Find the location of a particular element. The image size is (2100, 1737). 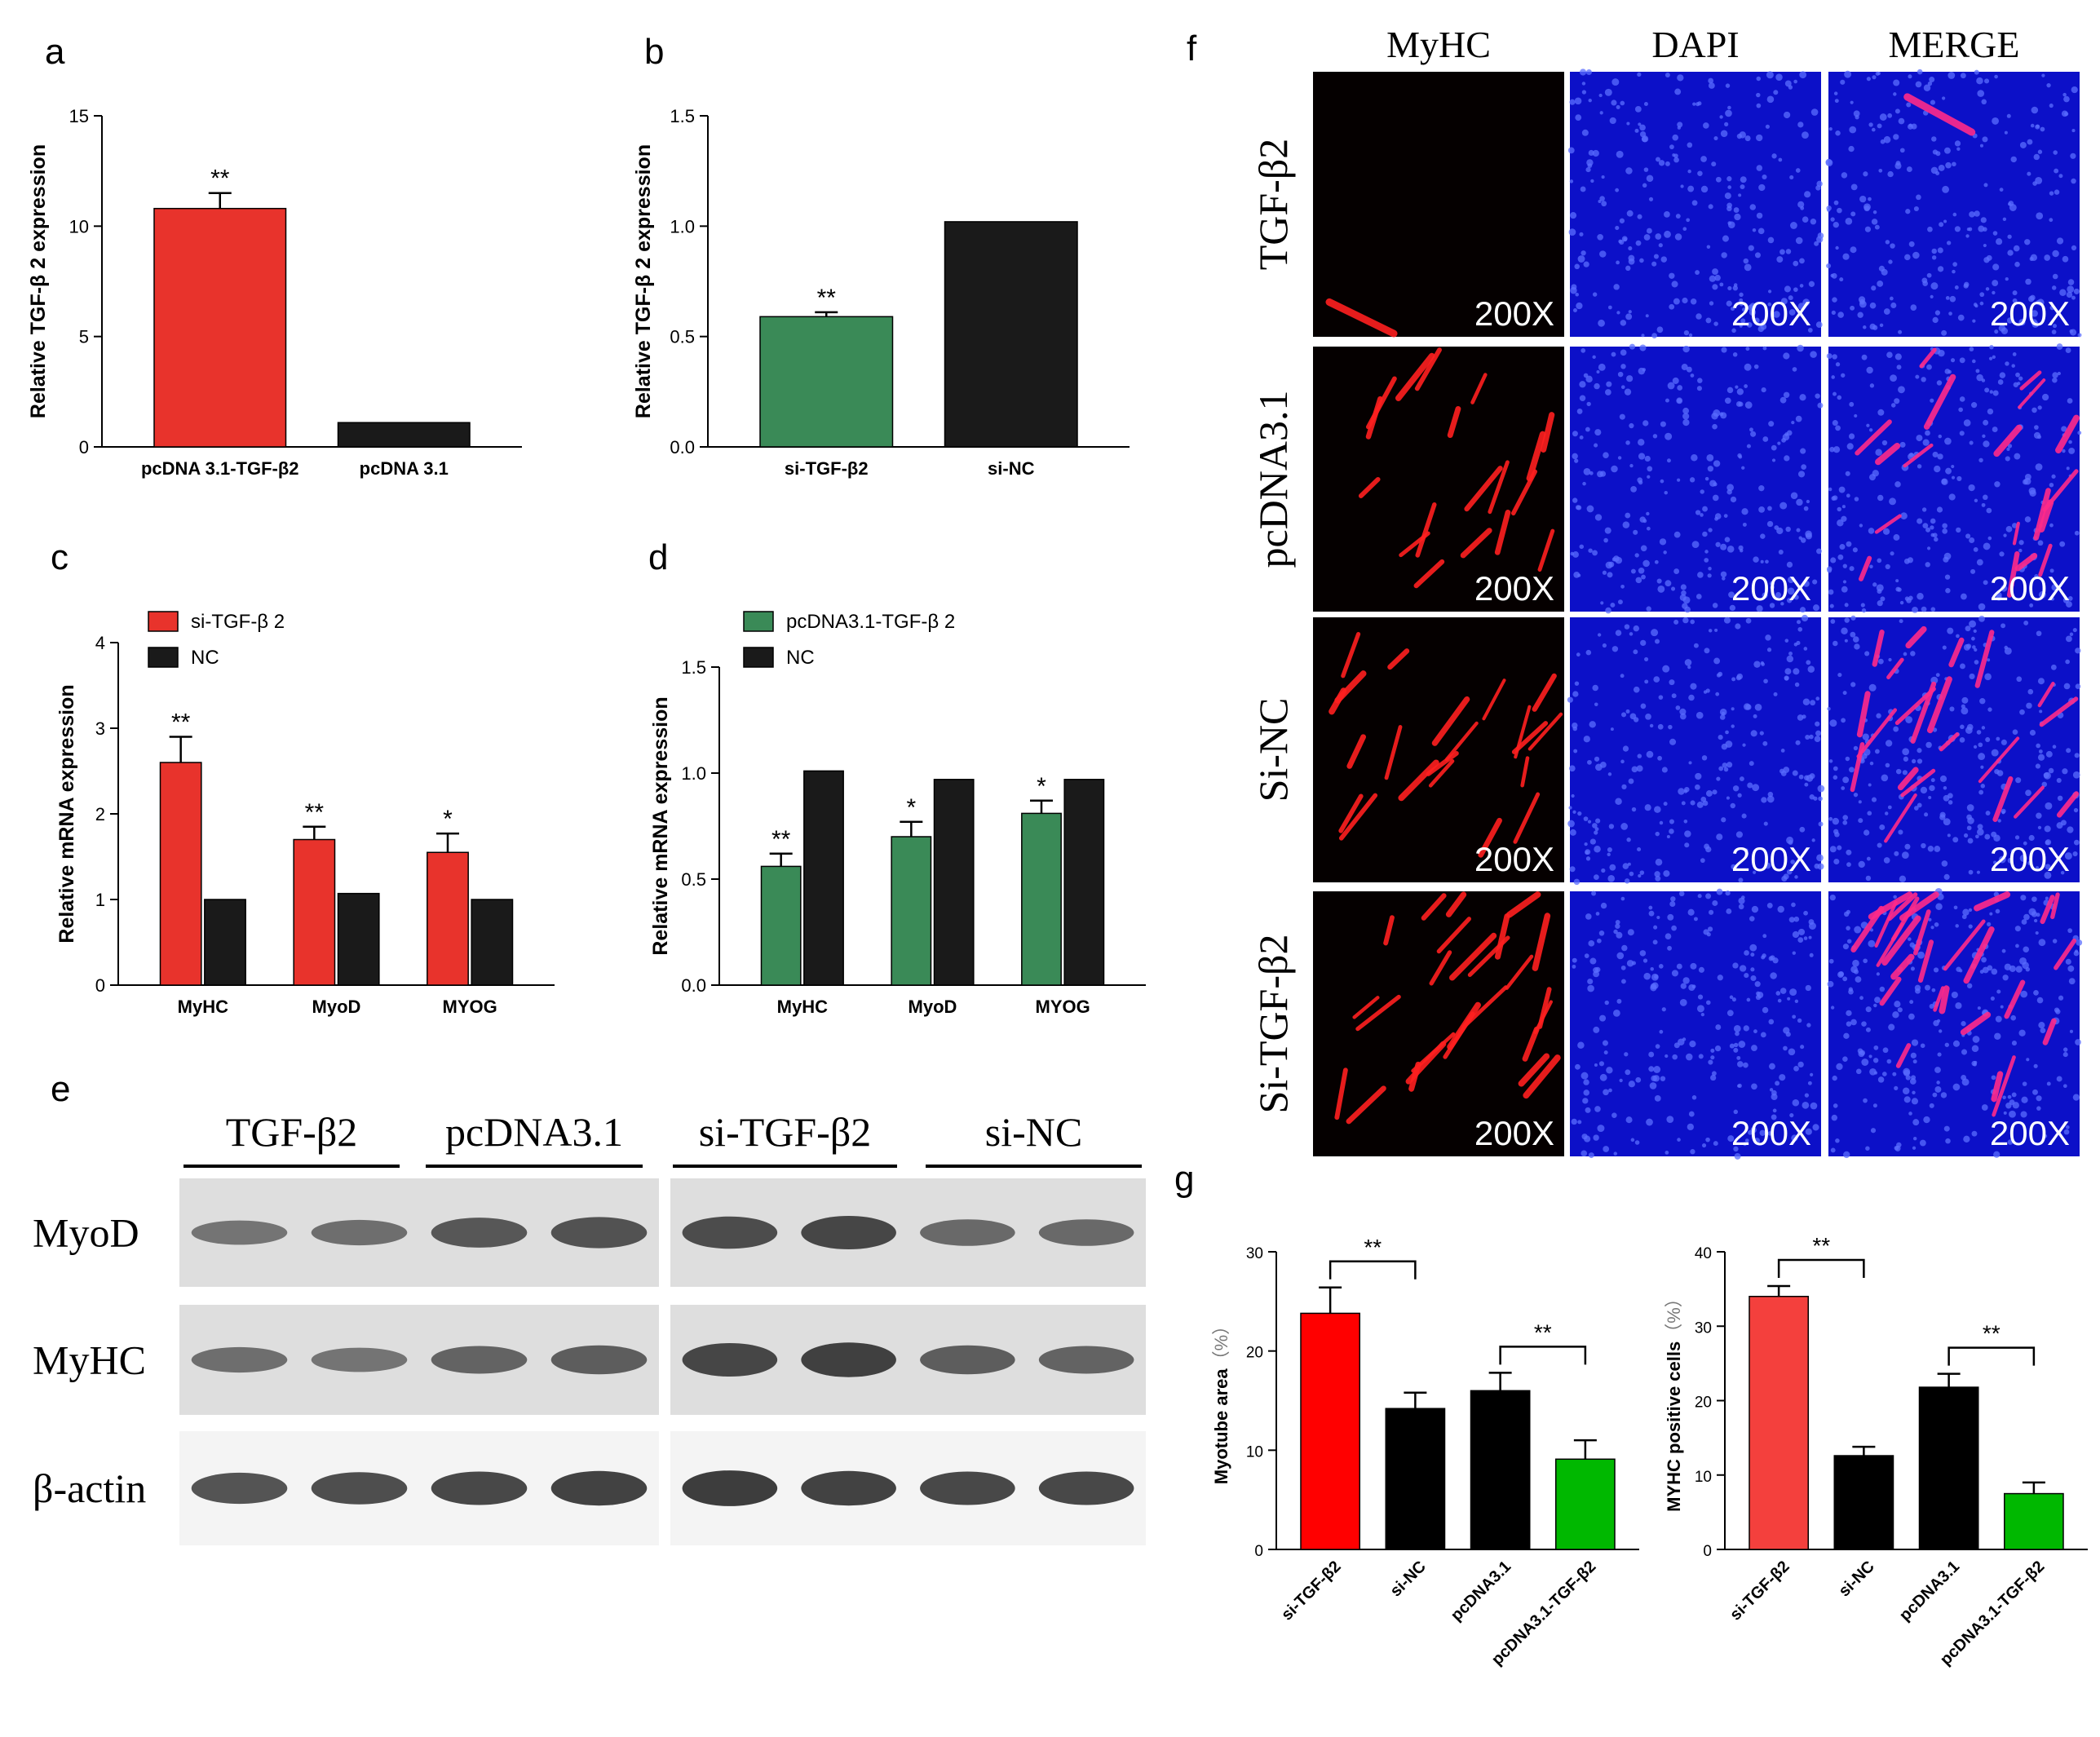

bar is located at coordinates (358, 939).